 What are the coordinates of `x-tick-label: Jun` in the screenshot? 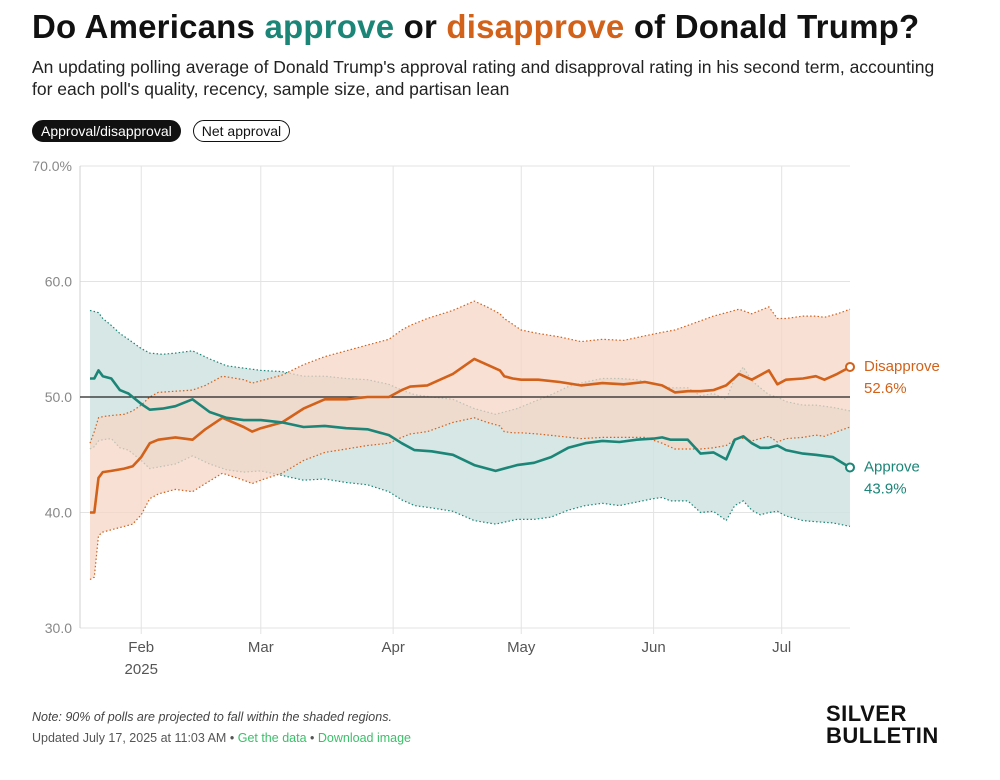 It's located at (654, 647).